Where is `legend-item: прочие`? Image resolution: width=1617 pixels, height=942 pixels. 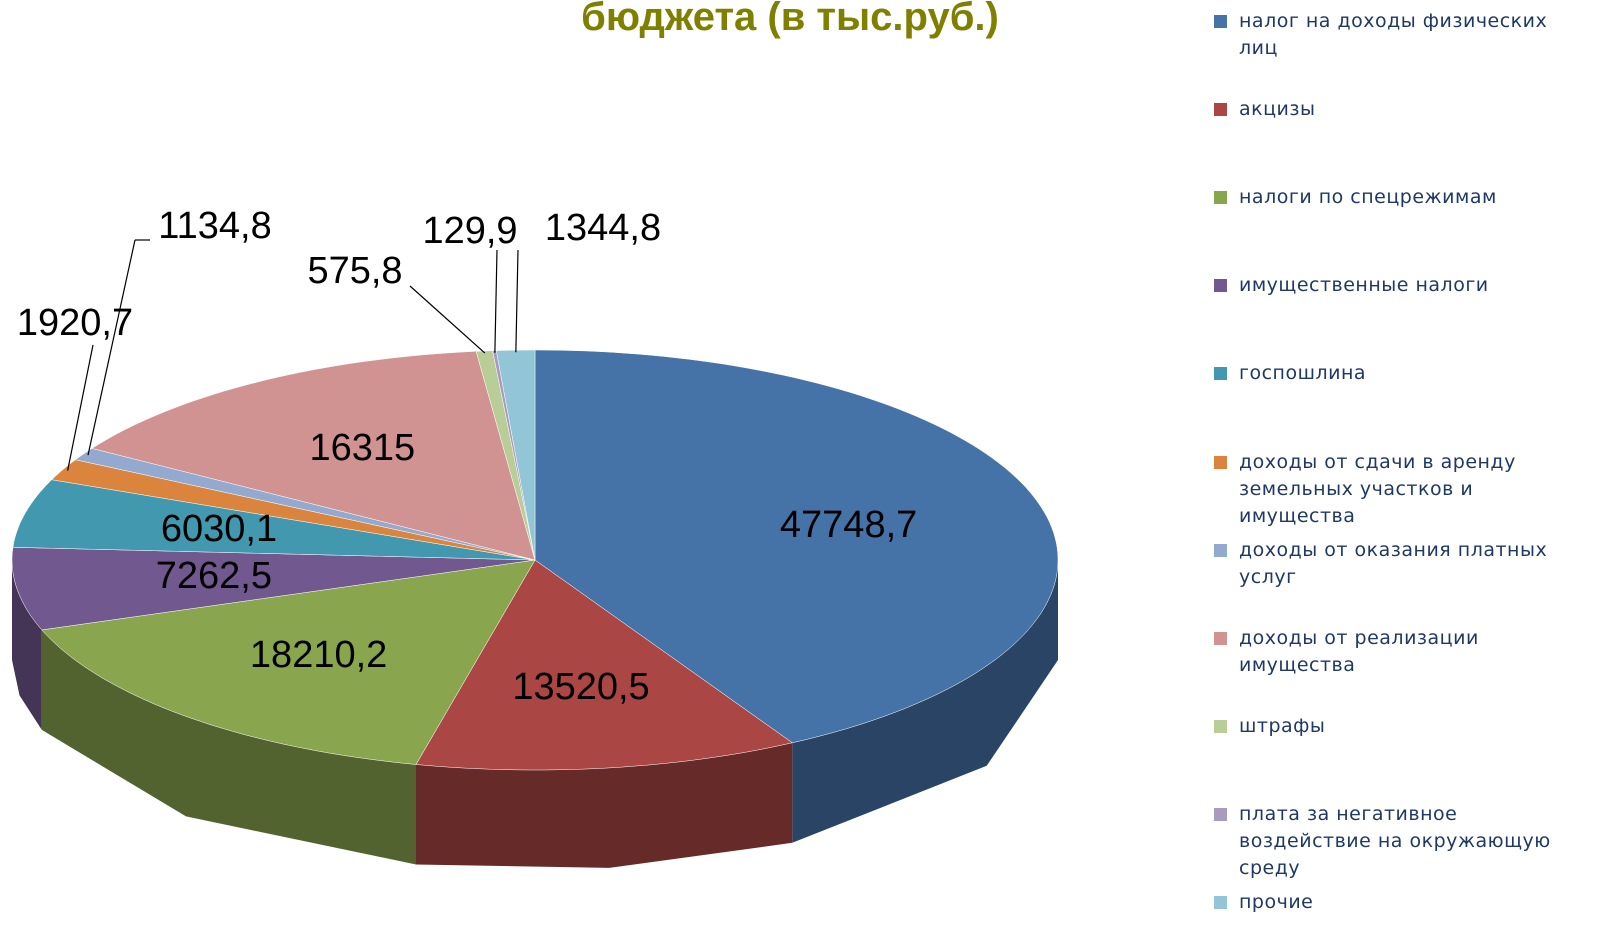 legend-item: прочие is located at coordinates (1412, 902).